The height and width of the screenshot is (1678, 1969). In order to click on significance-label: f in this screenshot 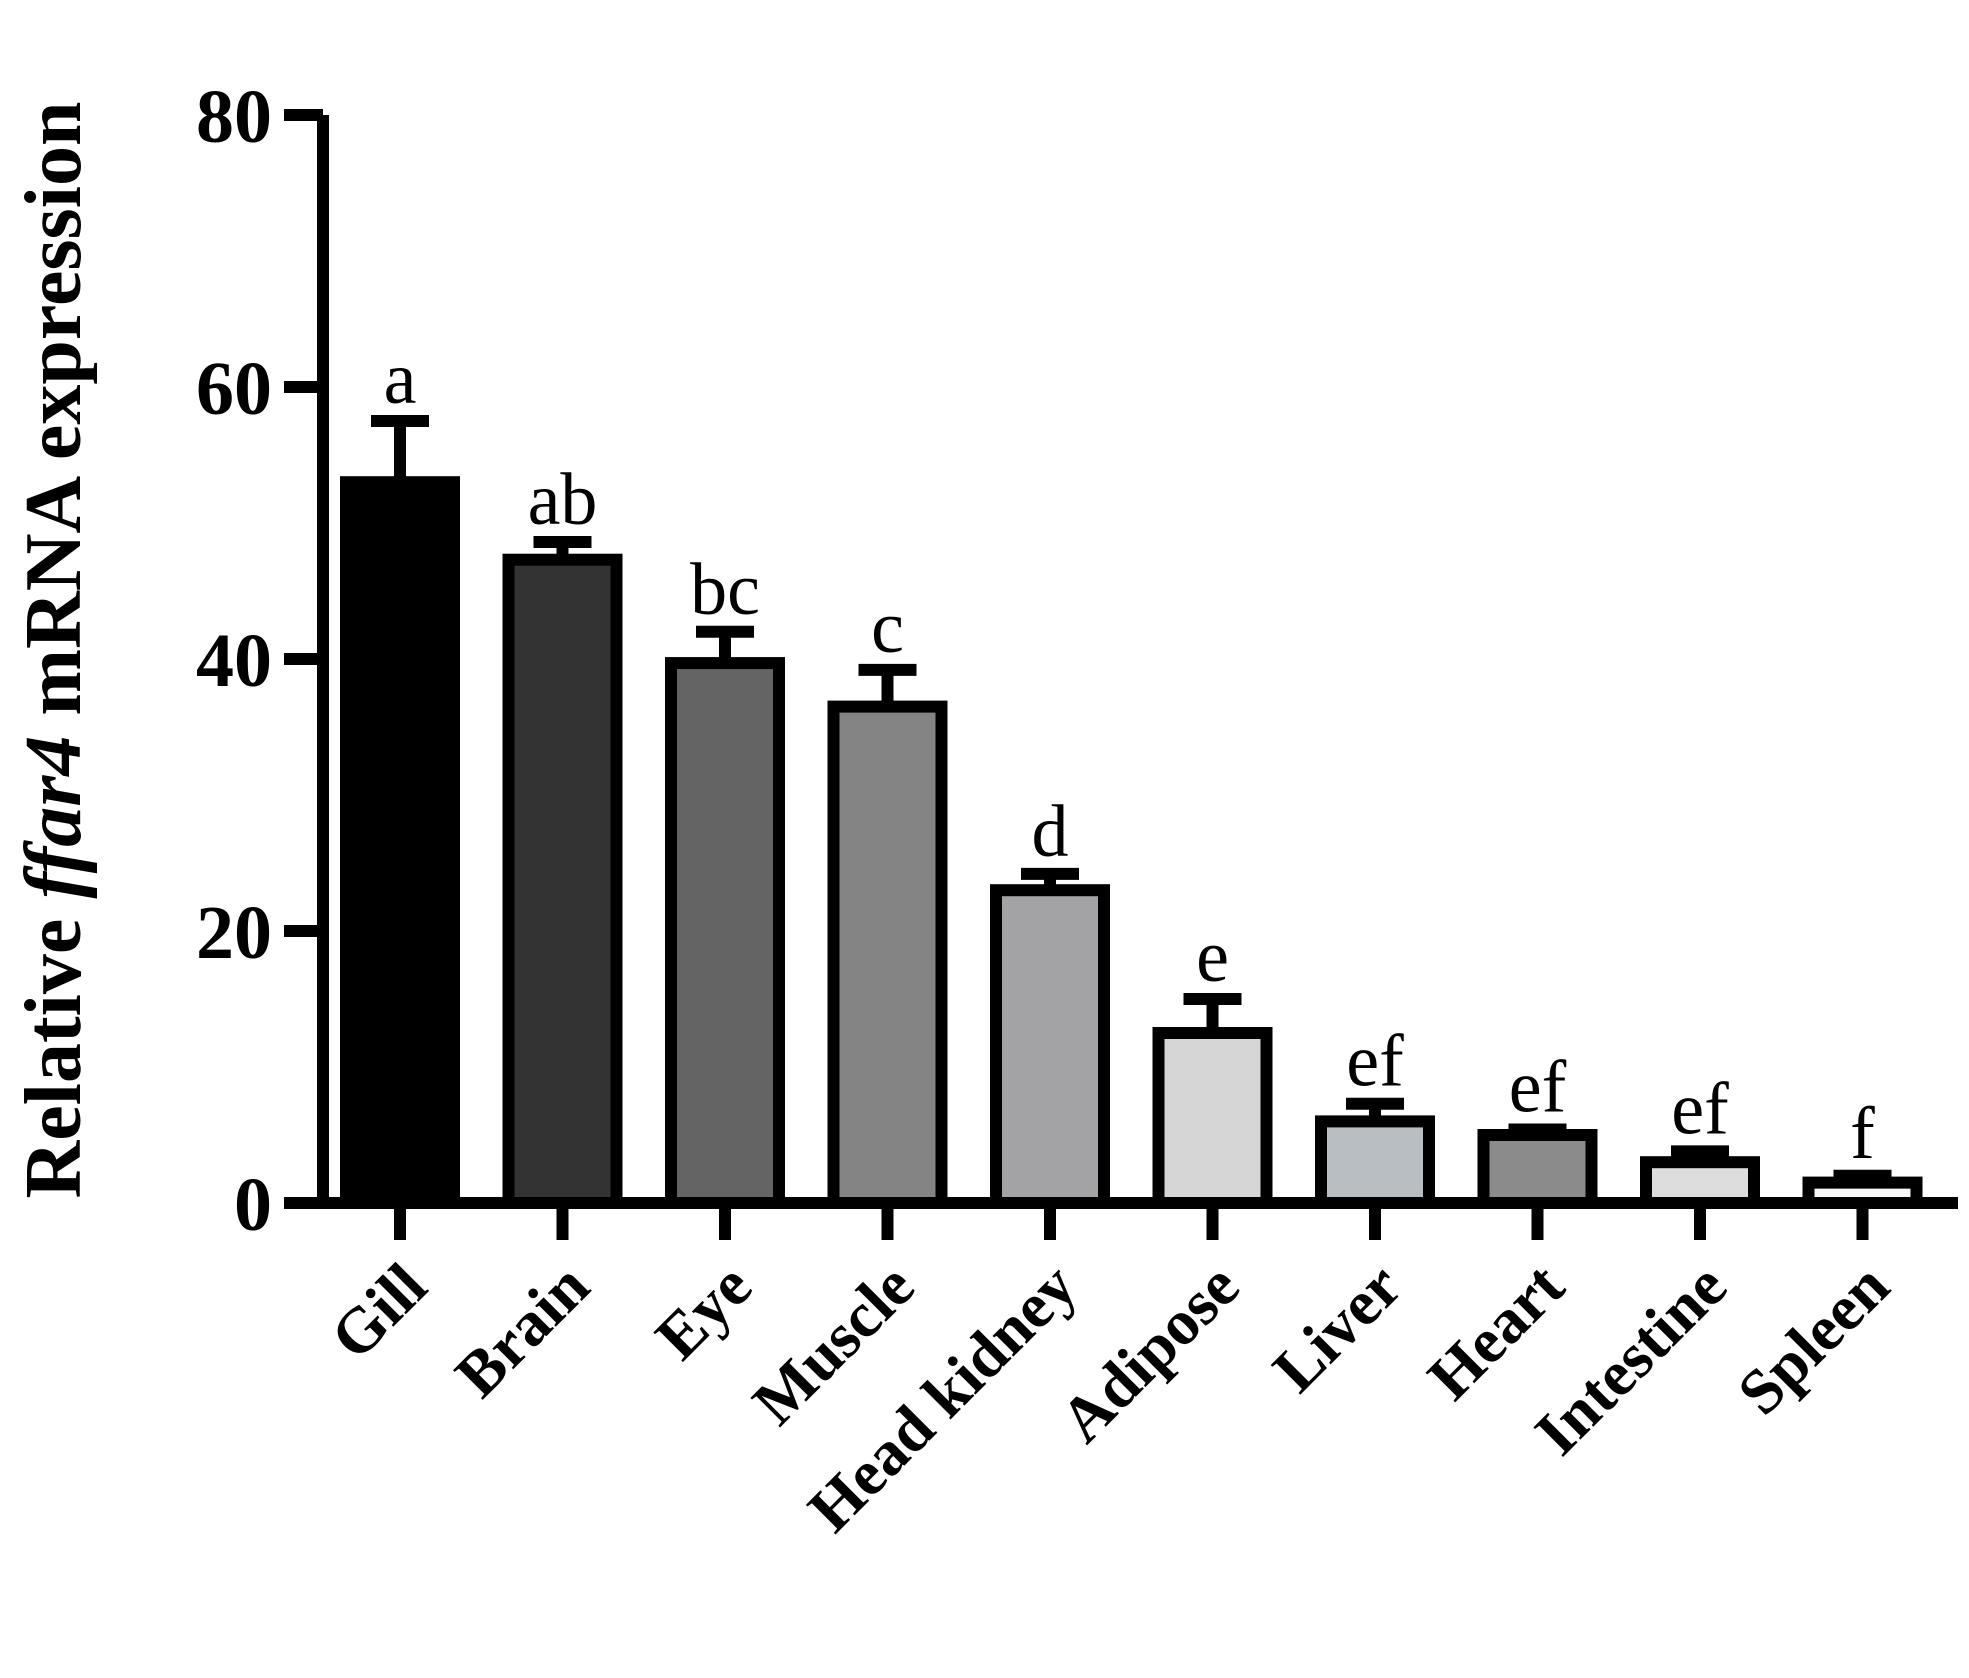, I will do `click(1862, 1134)`.